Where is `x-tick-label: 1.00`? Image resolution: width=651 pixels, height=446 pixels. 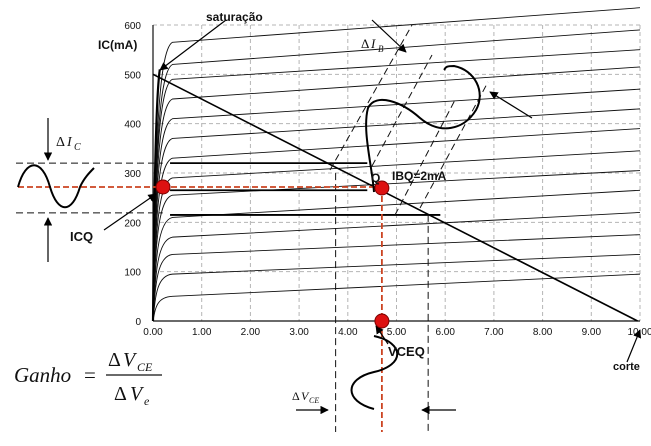
x-tick-label: 1.00 is located at coordinates (202, 332).